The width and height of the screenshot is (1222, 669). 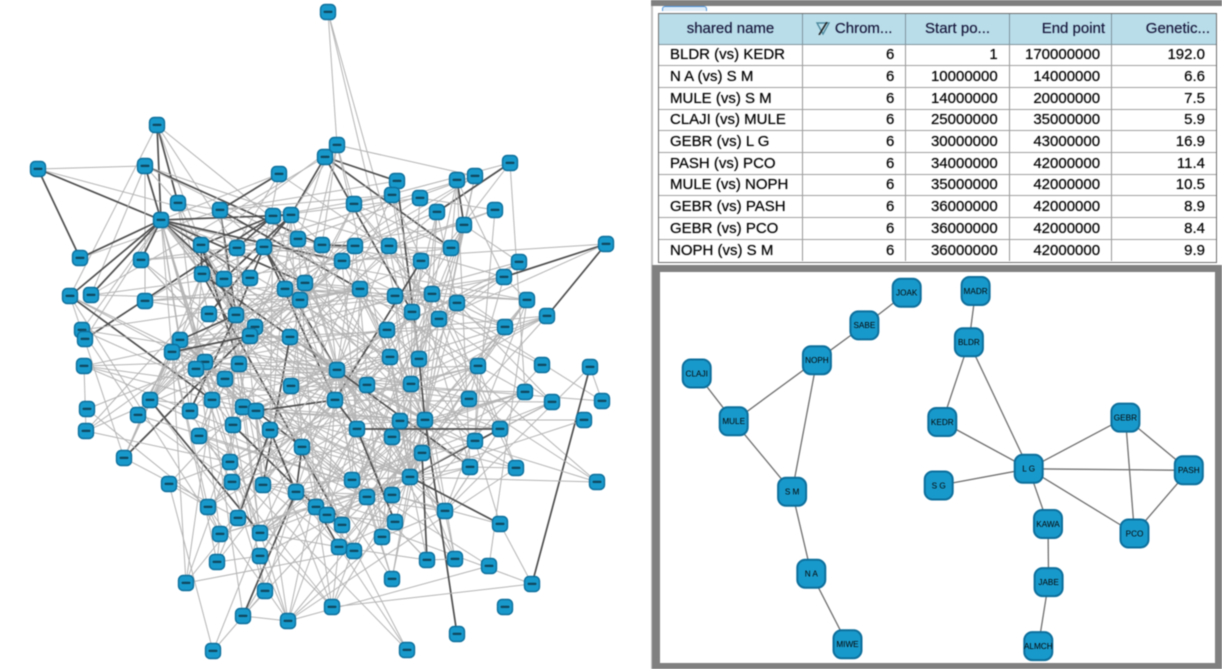 What do you see at coordinates (731, 185) in the screenshot?
I see `cell-shared-name: MULE (vs) NOPH` at bounding box center [731, 185].